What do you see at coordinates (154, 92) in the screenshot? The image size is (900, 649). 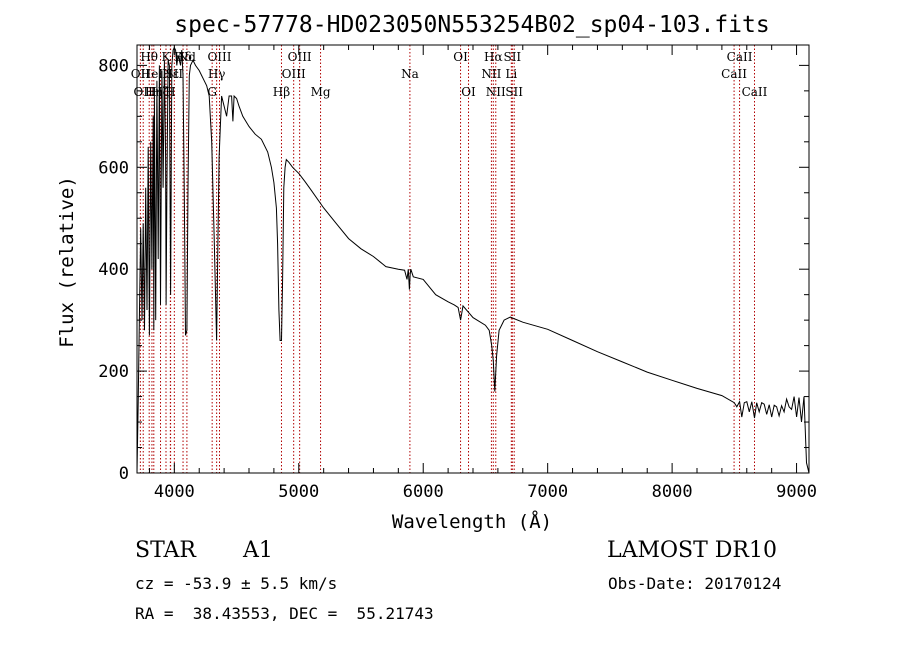 I see `line-label: Hη` at bounding box center [154, 92].